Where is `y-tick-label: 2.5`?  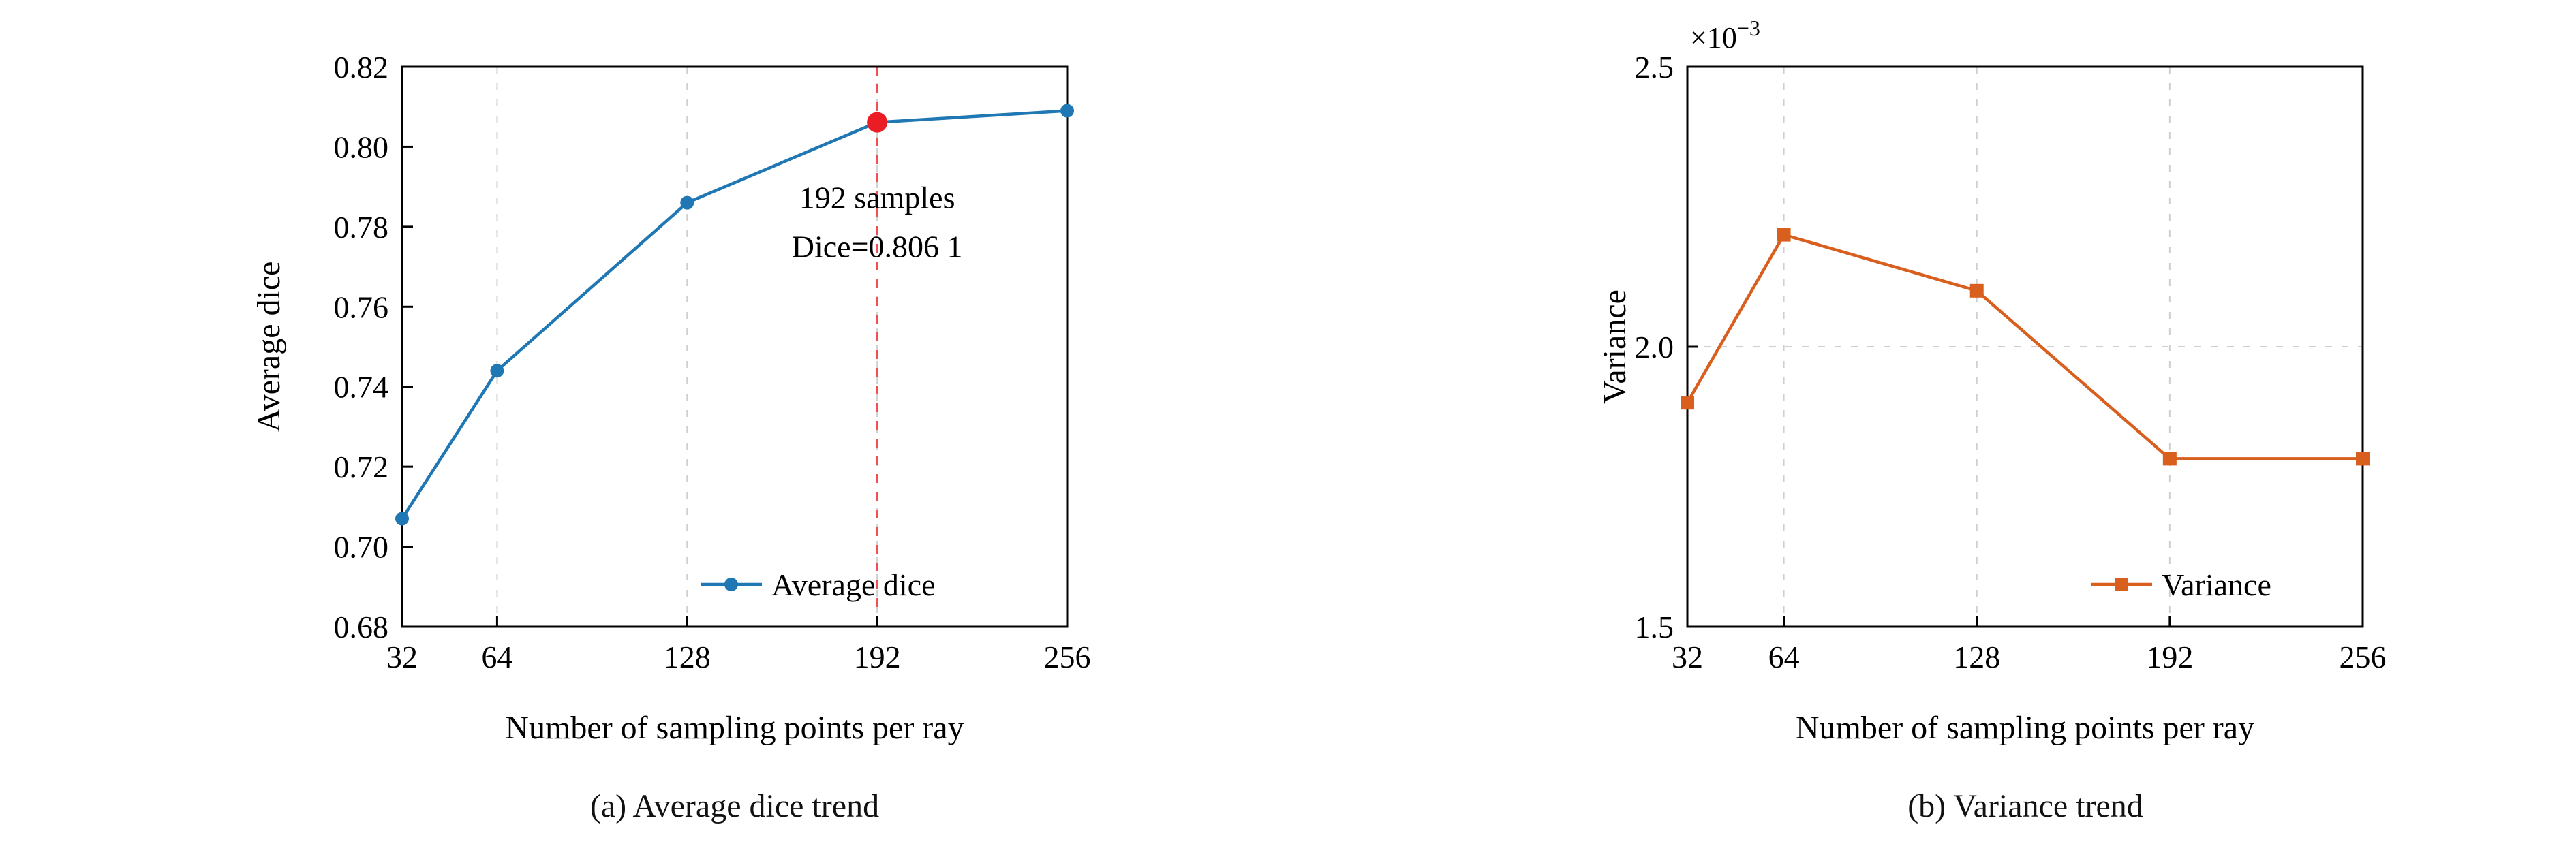
y-tick-label: 2.5 is located at coordinates (1654, 67).